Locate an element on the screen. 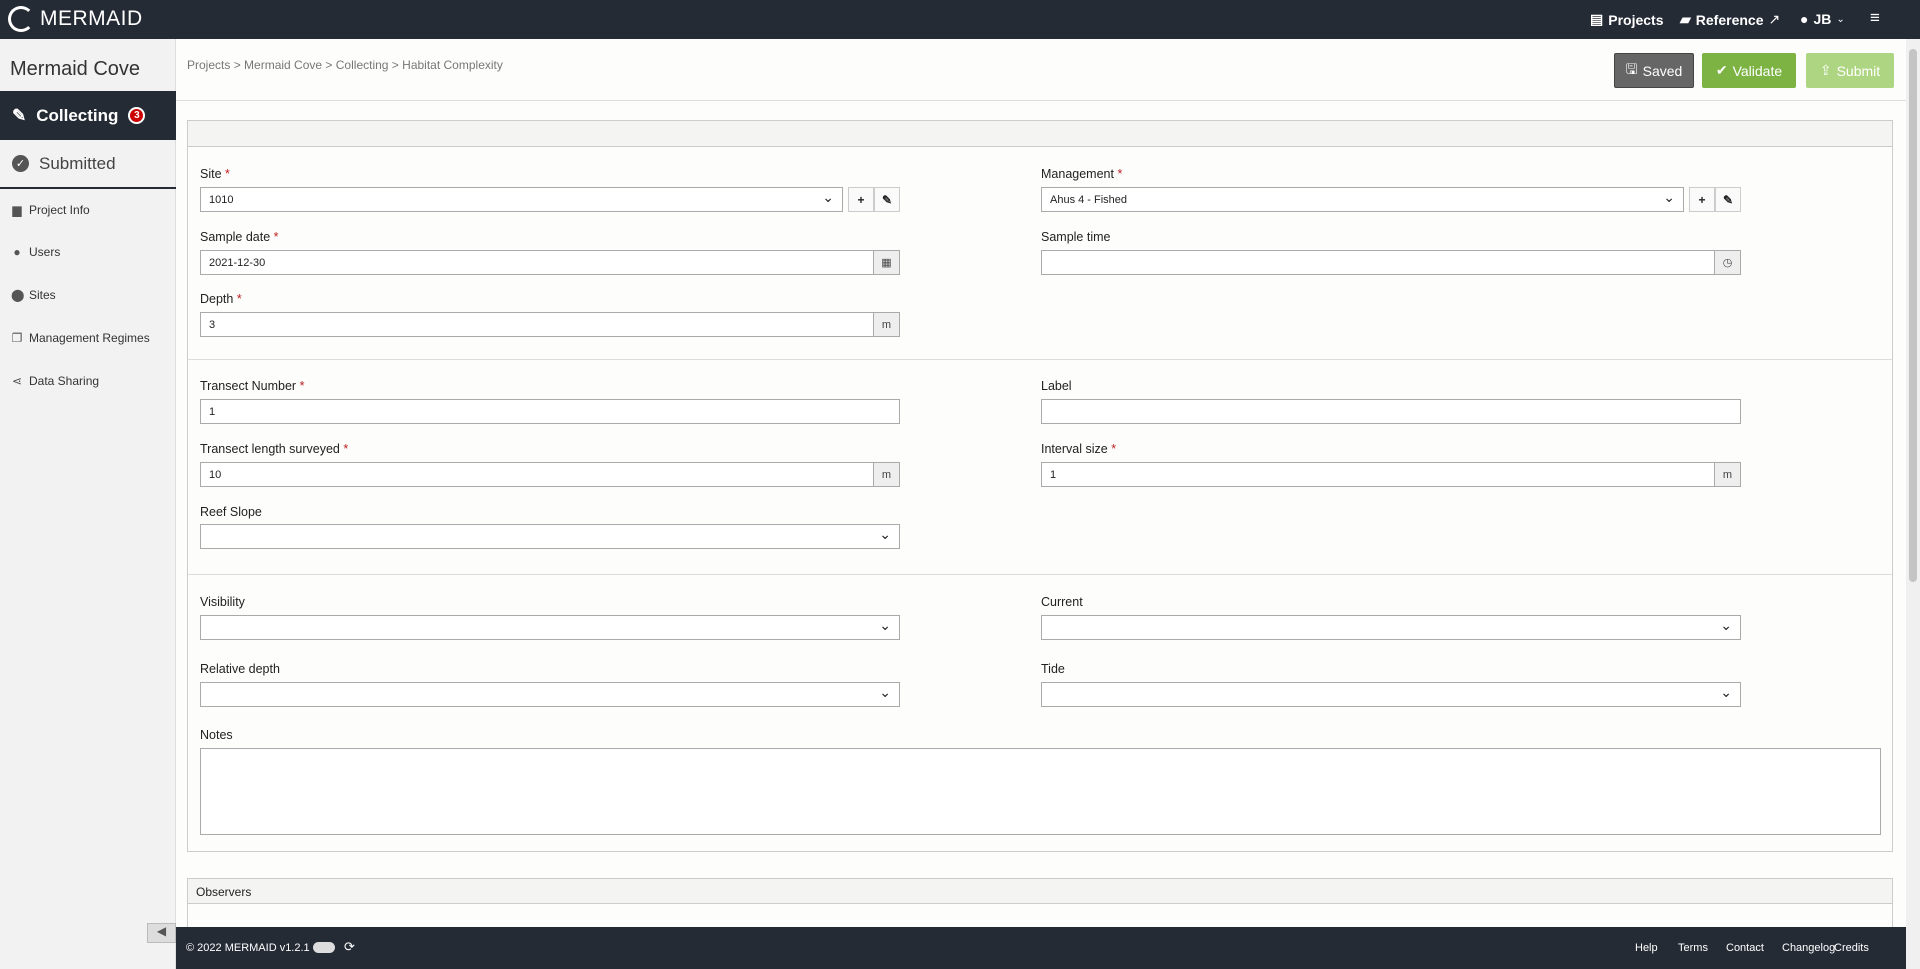 This screenshot has height=969, width=1920. project-title: Mermaid Cove is located at coordinates (75, 69).